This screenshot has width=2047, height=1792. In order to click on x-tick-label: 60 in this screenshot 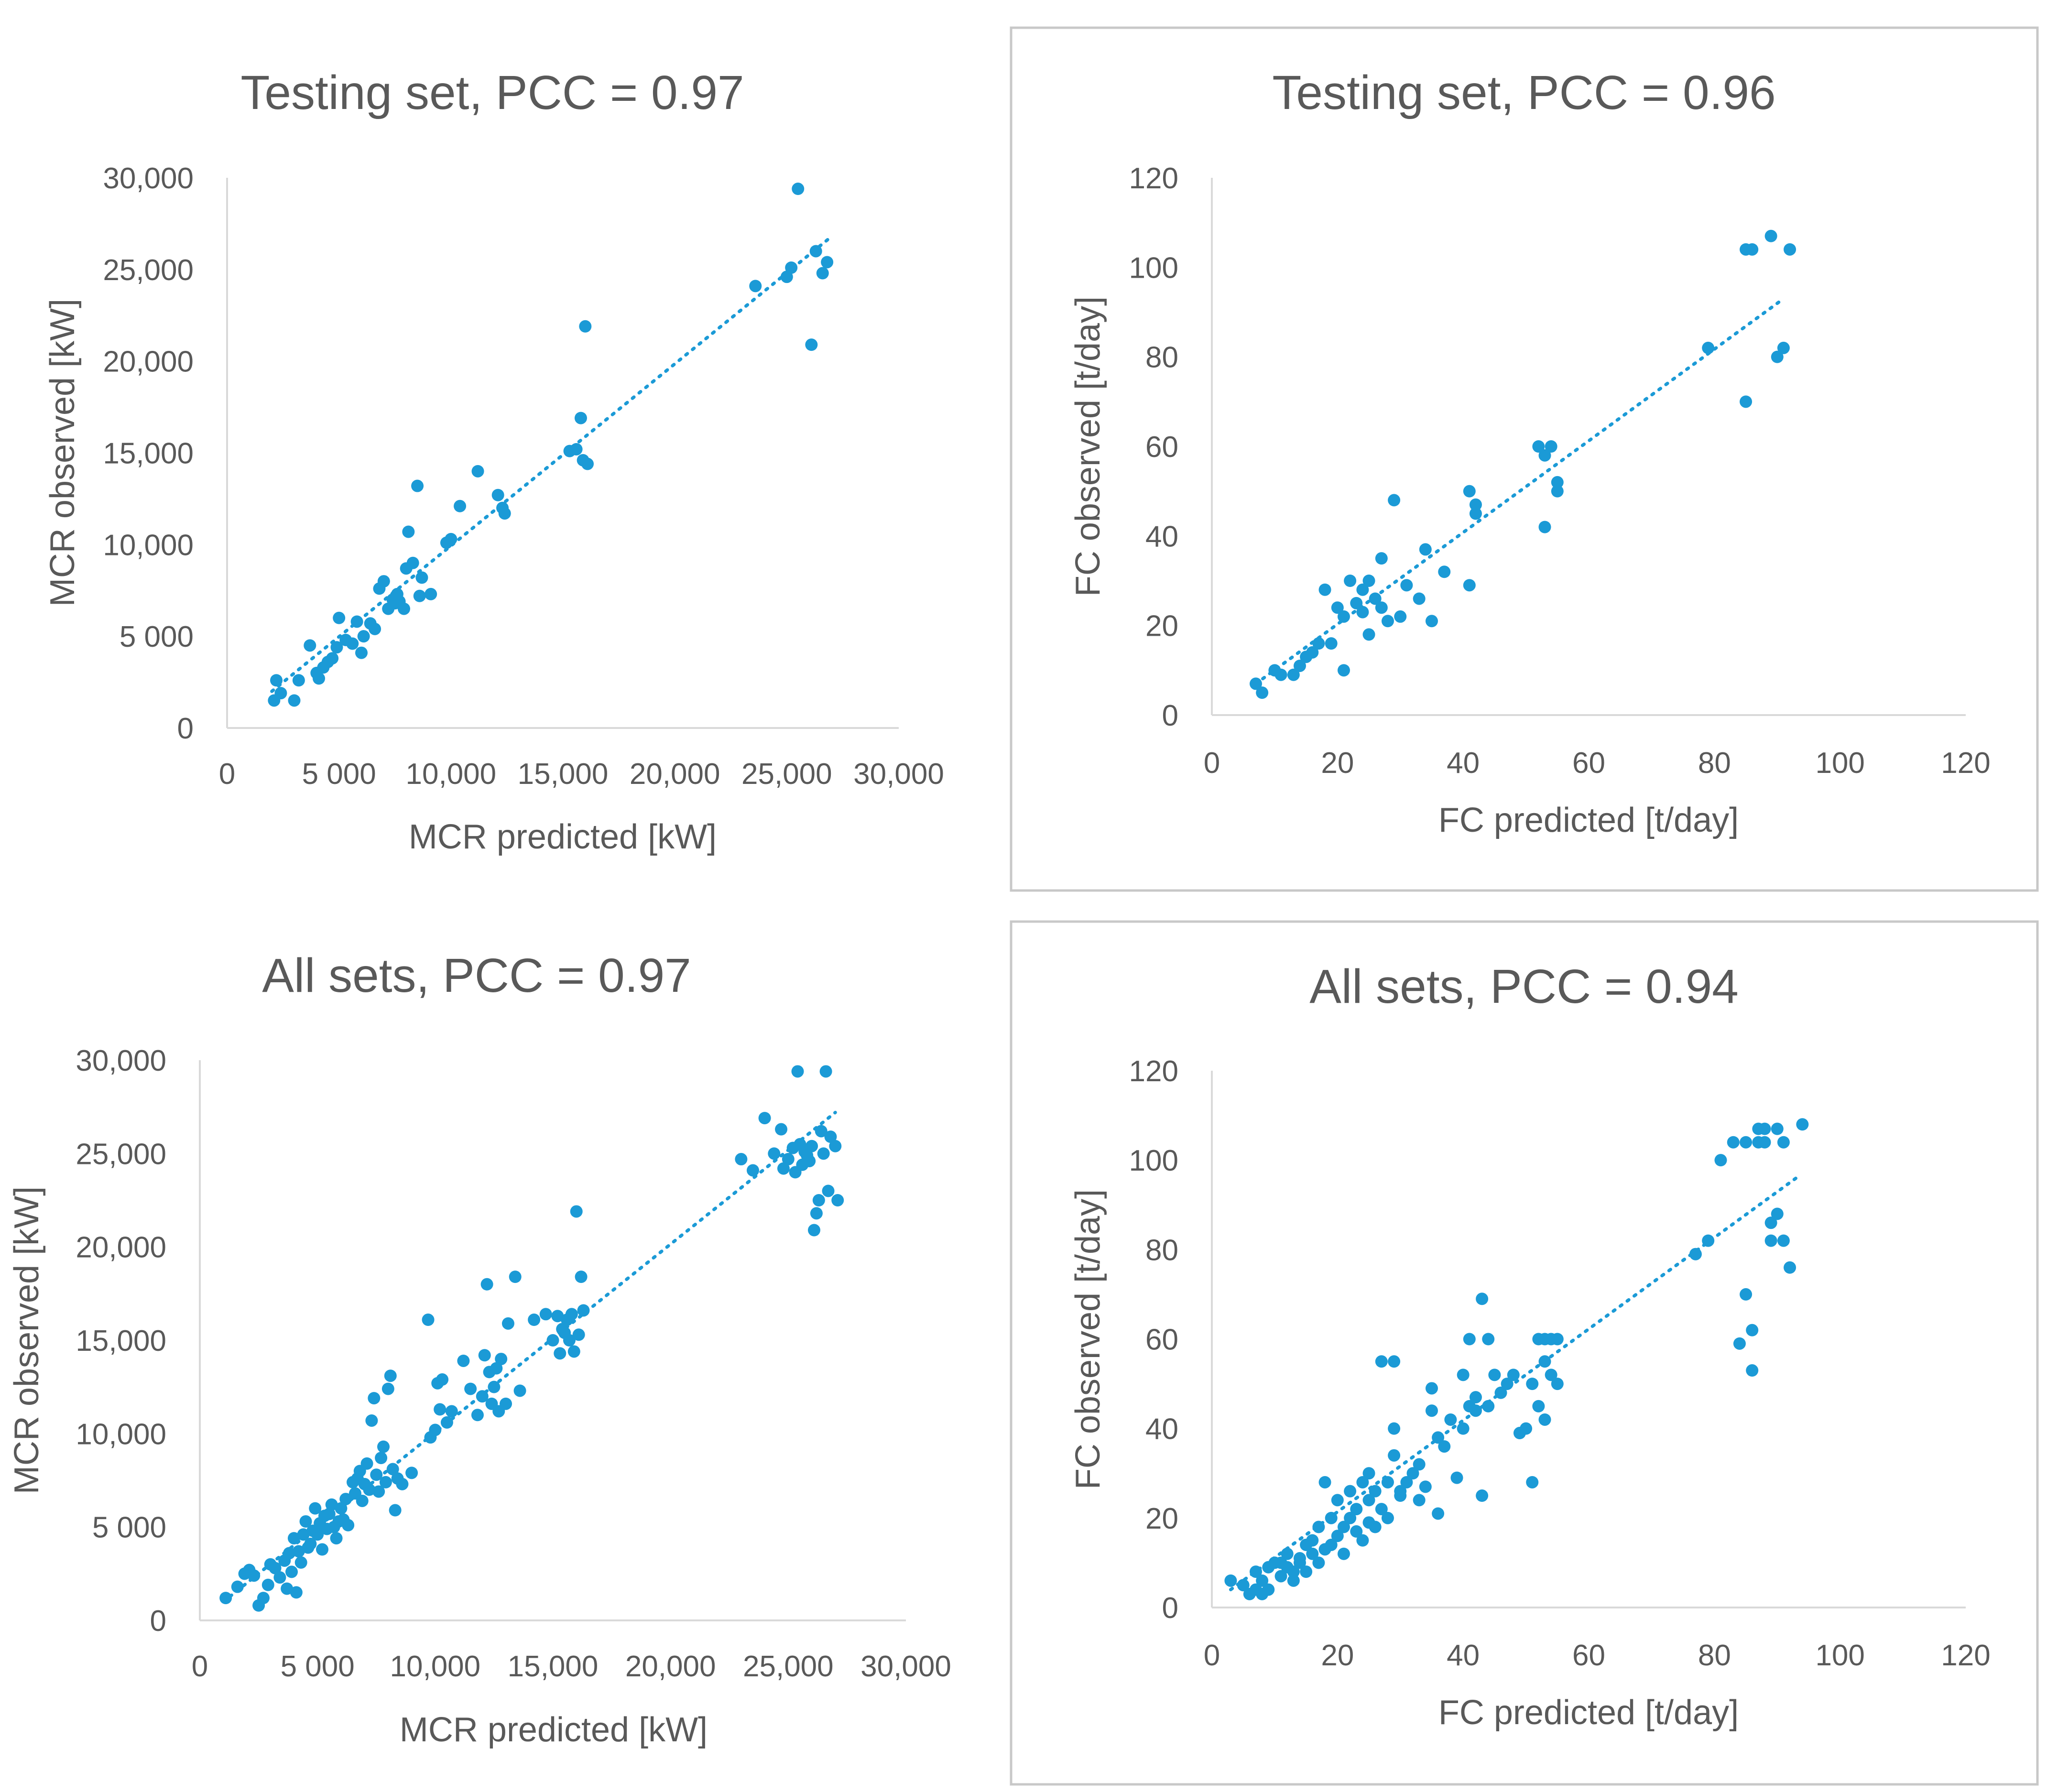, I will do `click(1588, 1655)`.